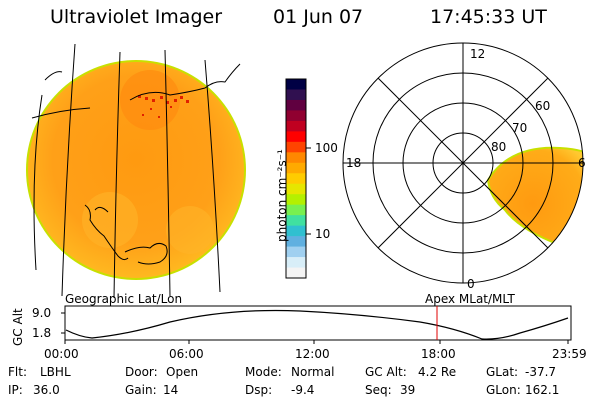 Image resolution: width=600 pixels, height=400 pixels. I want to click on altitude-ytick-low: 1.8, so click(42, 333).